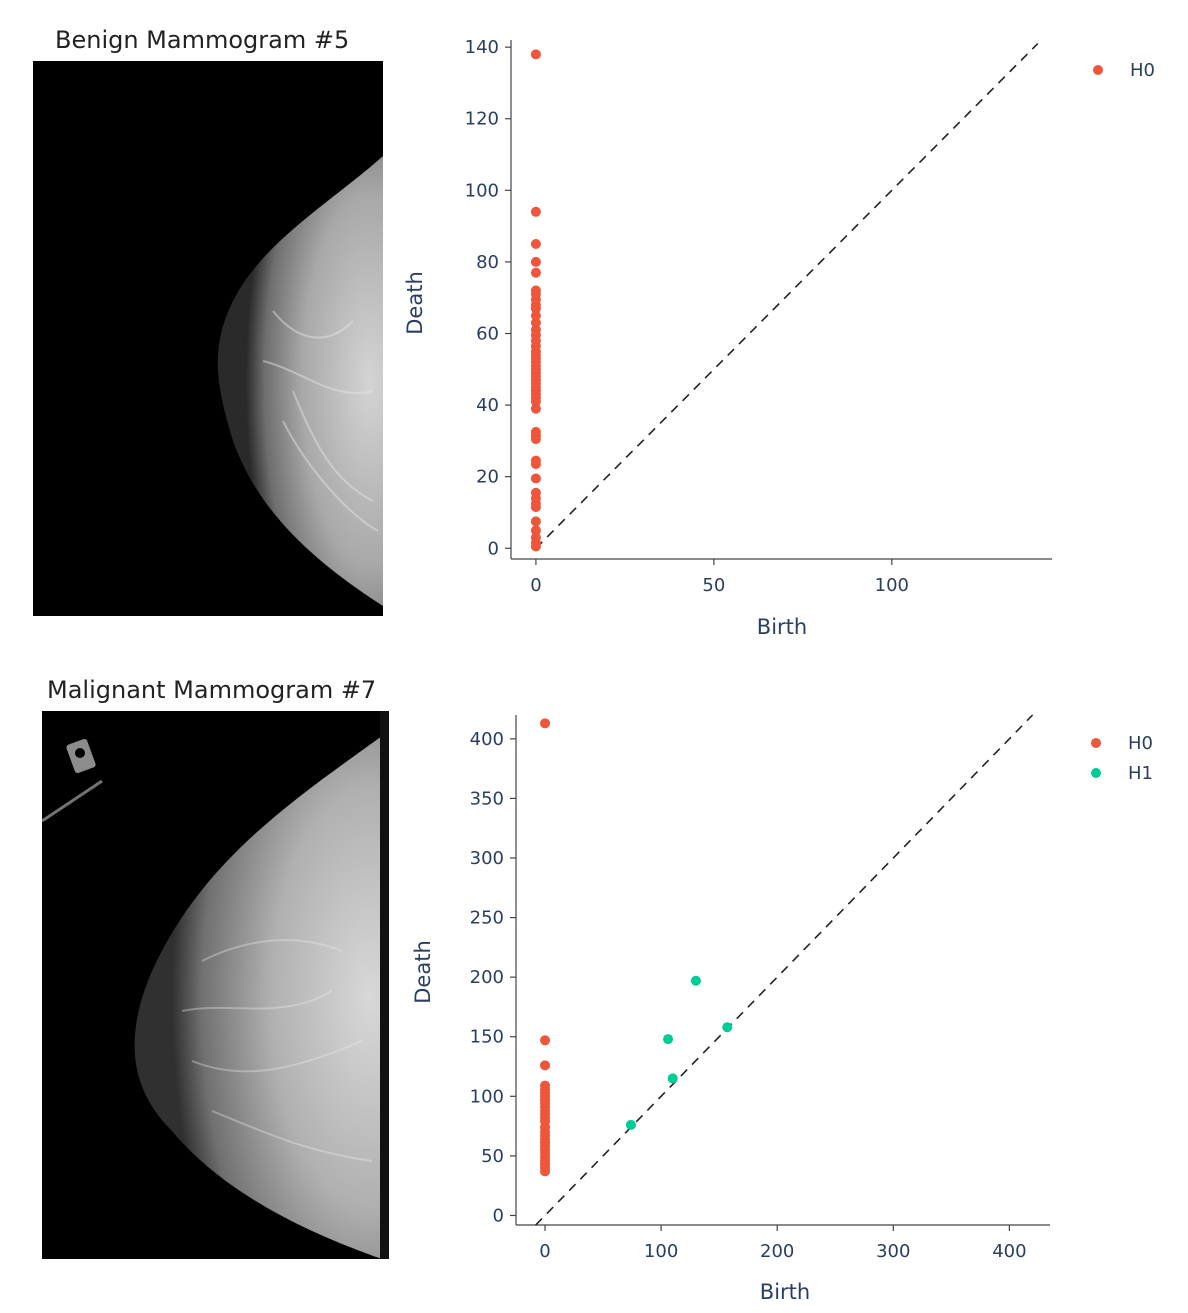 This screenshot has height=1313, width=1188. I want to click on legend-label: H1, so click(1140, 773).